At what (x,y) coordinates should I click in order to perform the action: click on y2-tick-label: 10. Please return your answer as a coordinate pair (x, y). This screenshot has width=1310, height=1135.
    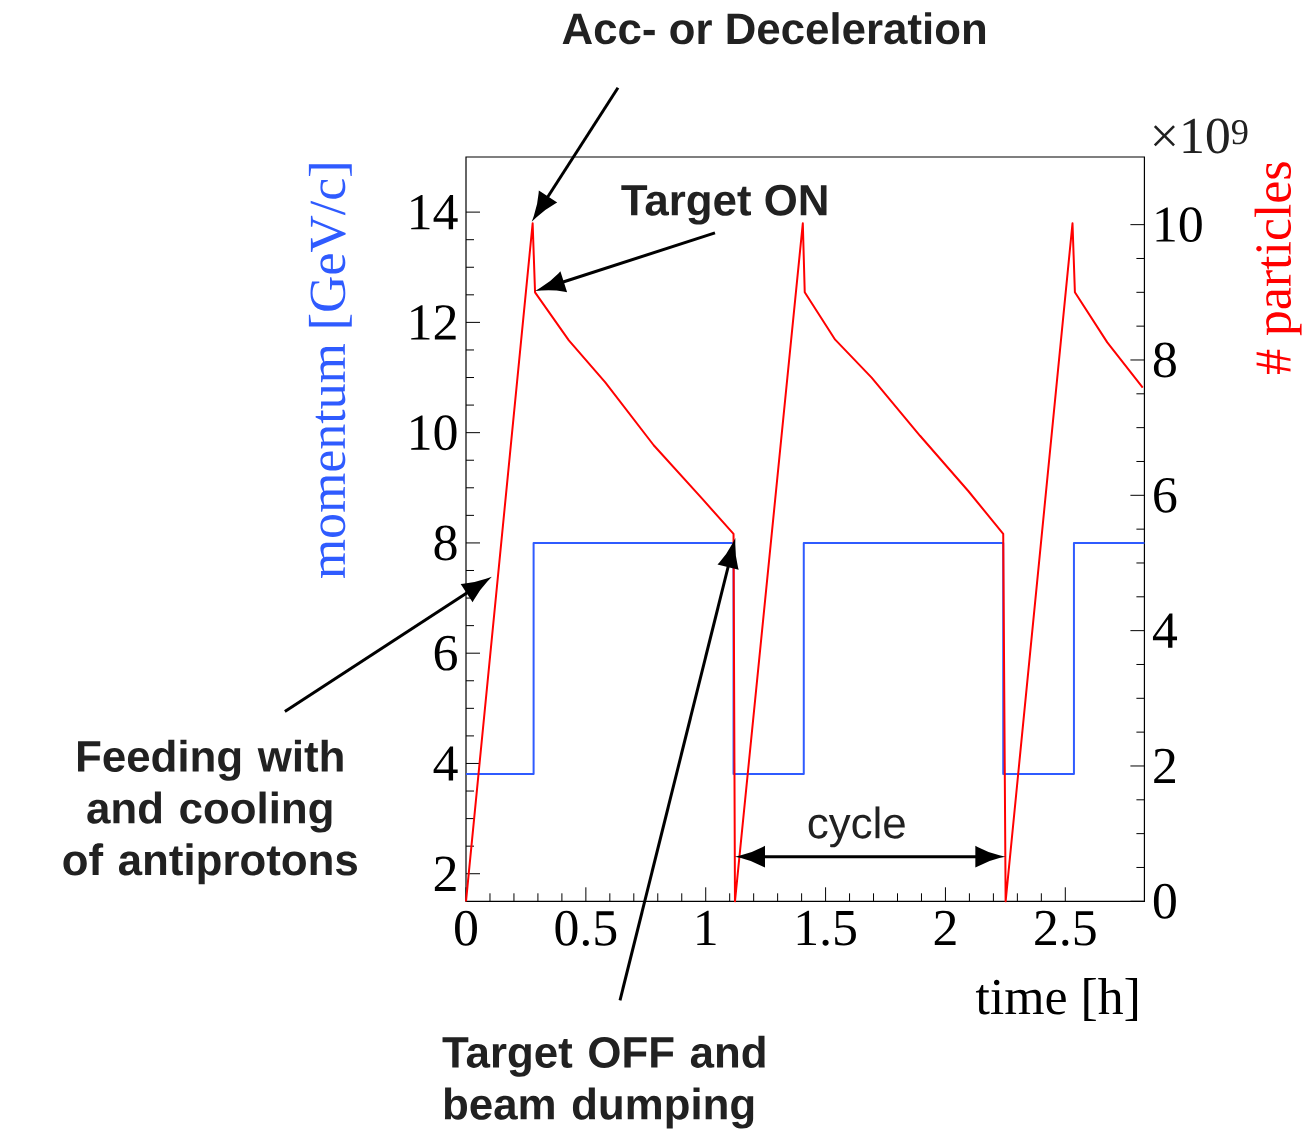
    Looking at the image, I should click on (1179, 225).